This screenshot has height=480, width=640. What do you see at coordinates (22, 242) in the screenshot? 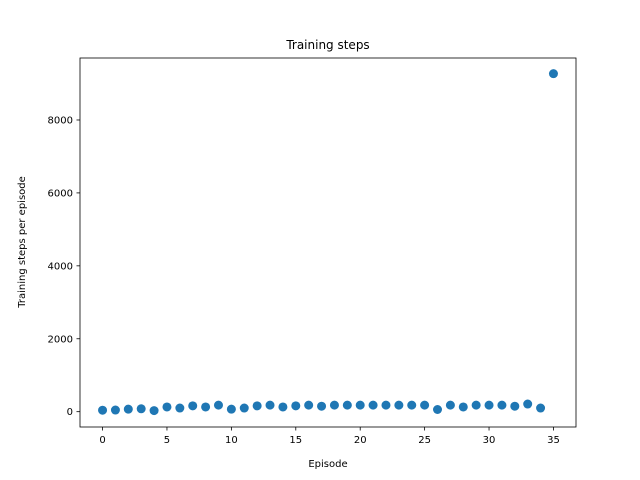
I see `y-axis-label: Training steps per episode` at bounding box center [22, 242].